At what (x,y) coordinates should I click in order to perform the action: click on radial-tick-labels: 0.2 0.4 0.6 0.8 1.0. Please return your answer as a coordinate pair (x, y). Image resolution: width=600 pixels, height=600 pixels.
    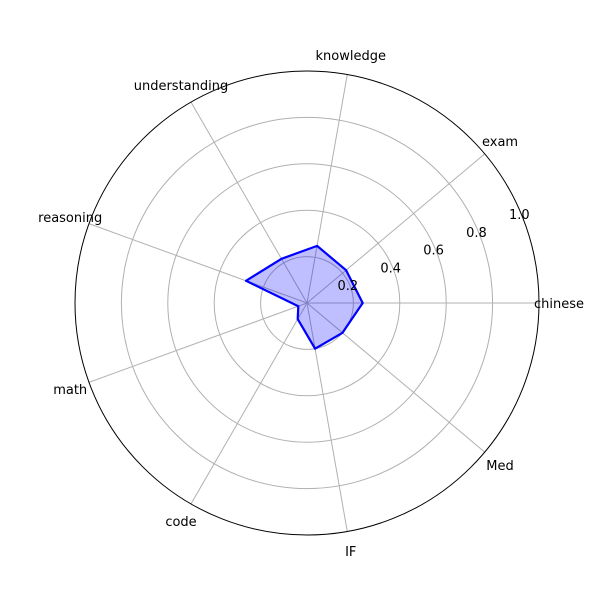
    Looking at the image, I should click on (434, 251).